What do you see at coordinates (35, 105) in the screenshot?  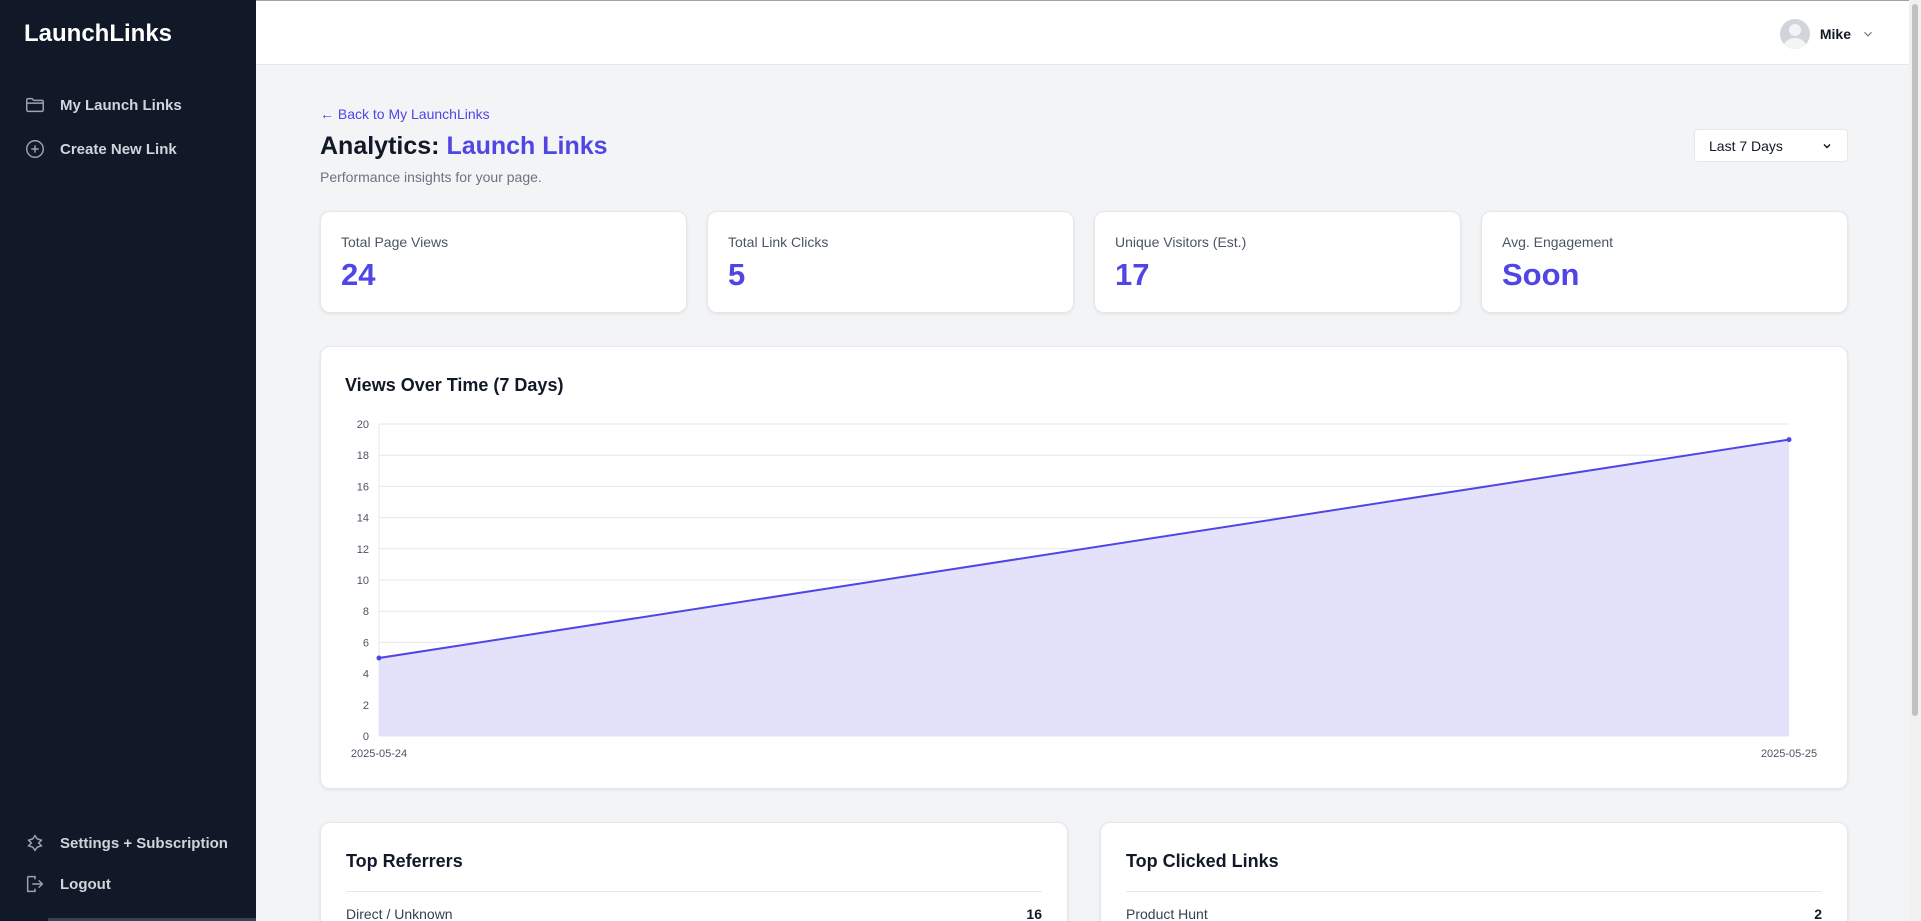 I see `folder-icon` at bounding box center [35, 105].